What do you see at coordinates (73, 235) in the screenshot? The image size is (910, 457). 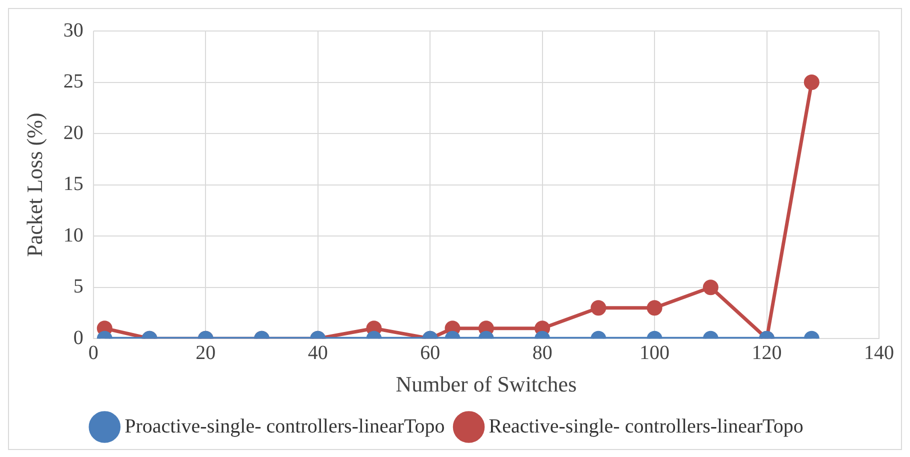 I see `y-tick-label: 10` at bounding box center [73, 235].